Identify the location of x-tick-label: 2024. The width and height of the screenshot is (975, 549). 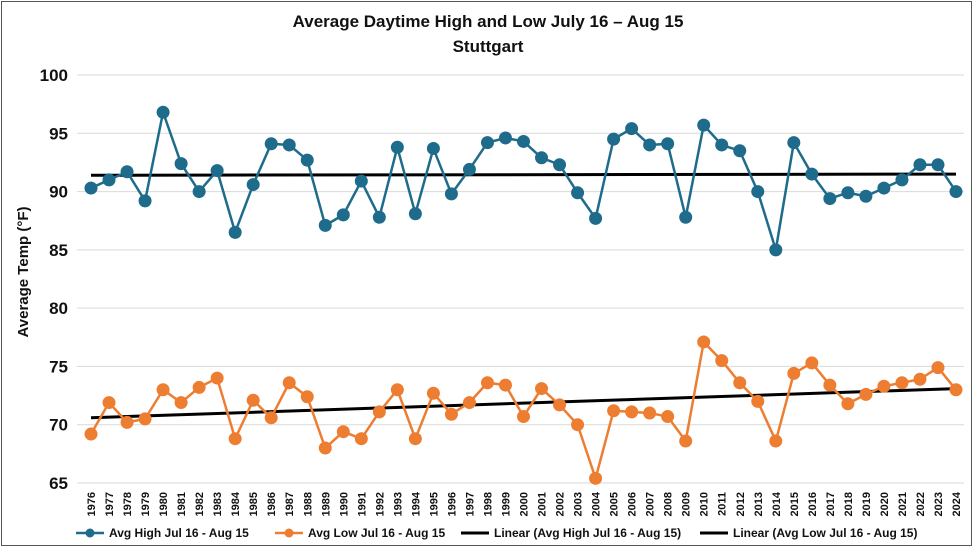
(957, 503).